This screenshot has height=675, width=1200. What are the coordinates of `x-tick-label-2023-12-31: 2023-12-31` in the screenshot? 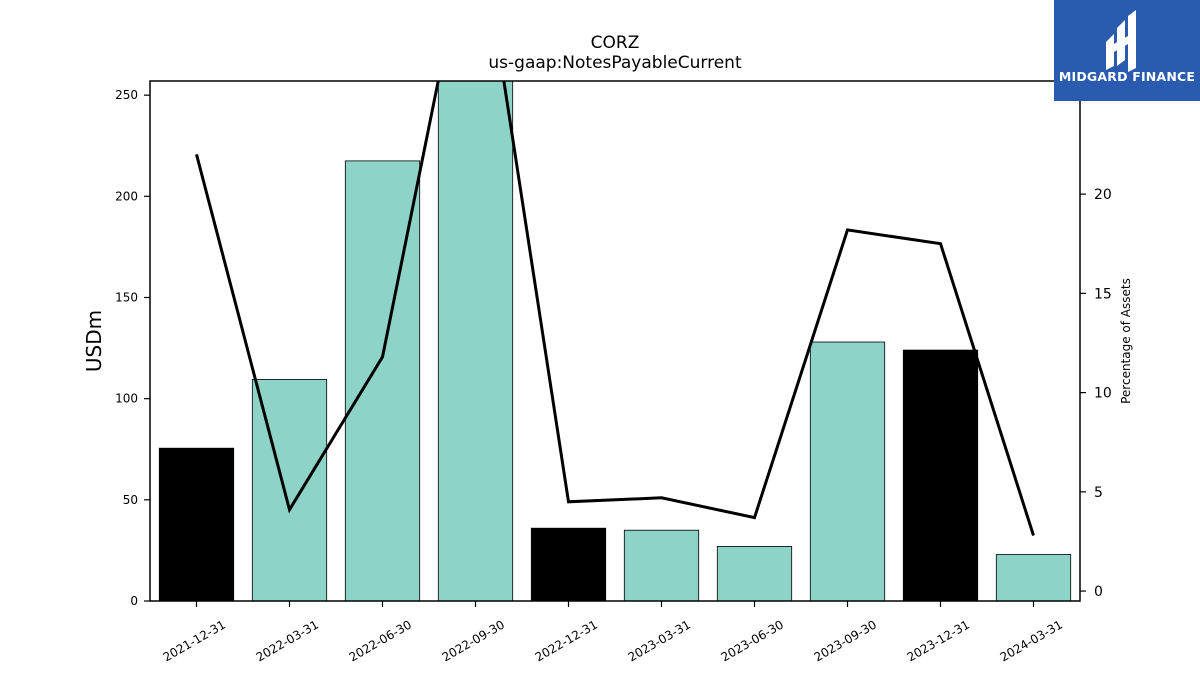 It's located at (938, 640).